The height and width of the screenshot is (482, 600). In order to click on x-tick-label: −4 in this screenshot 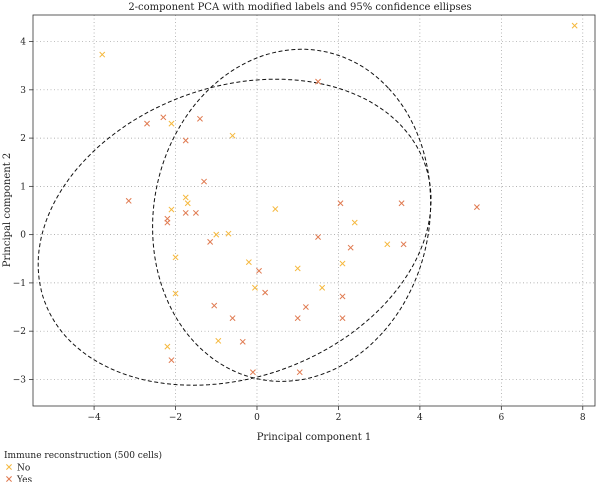, I will do `click(94, 418)`.